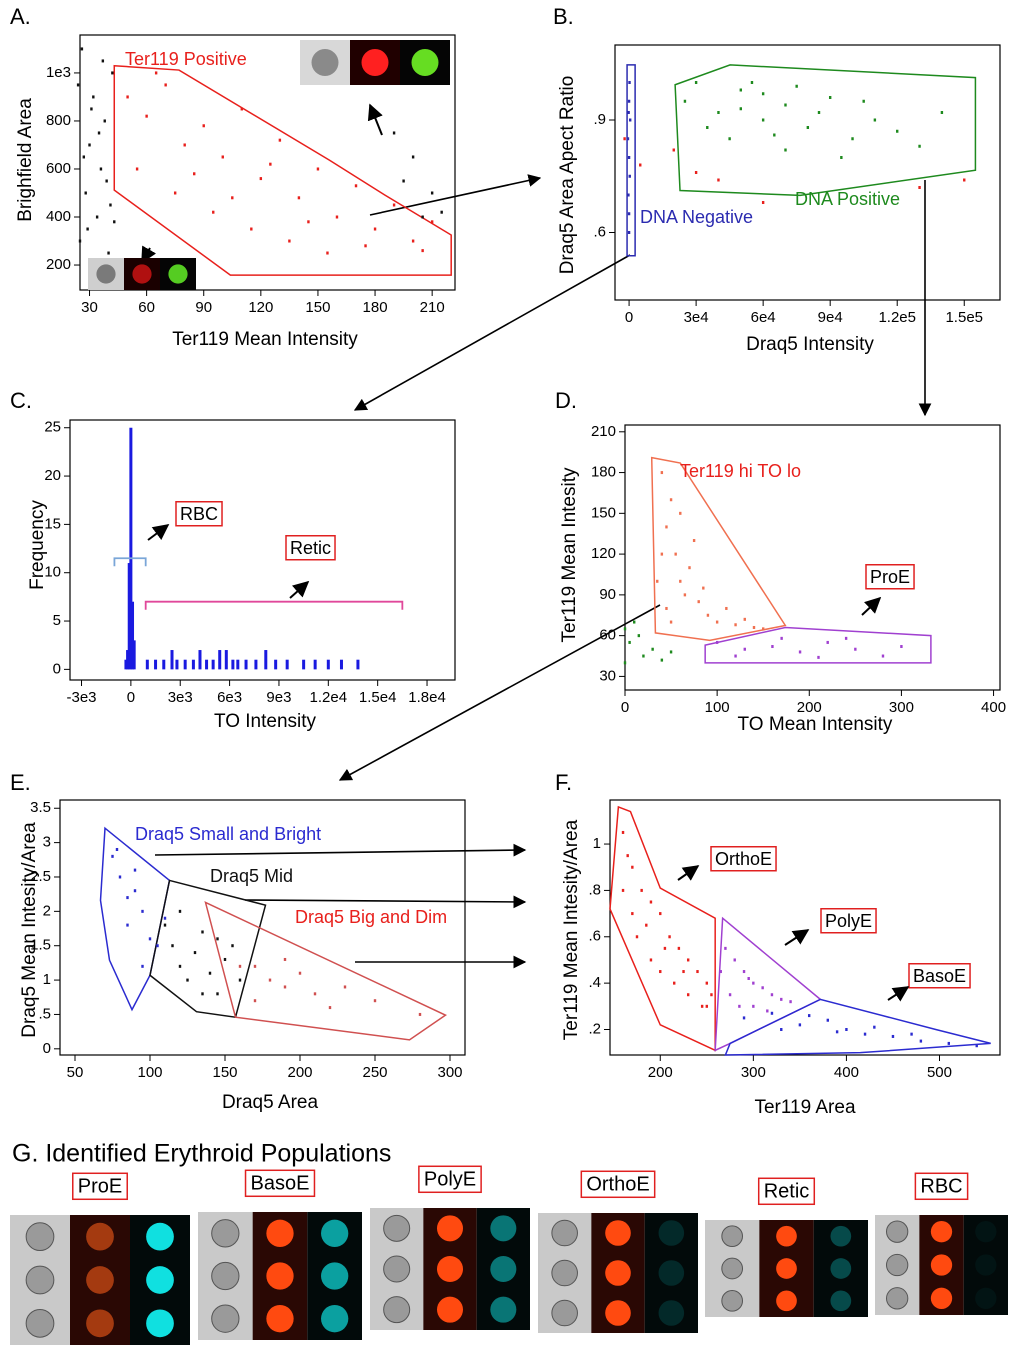  What do you see at coordinates (52, 523) in the screenshot?
I see `y-tick-label: 15` at bounding box center [52, 523].